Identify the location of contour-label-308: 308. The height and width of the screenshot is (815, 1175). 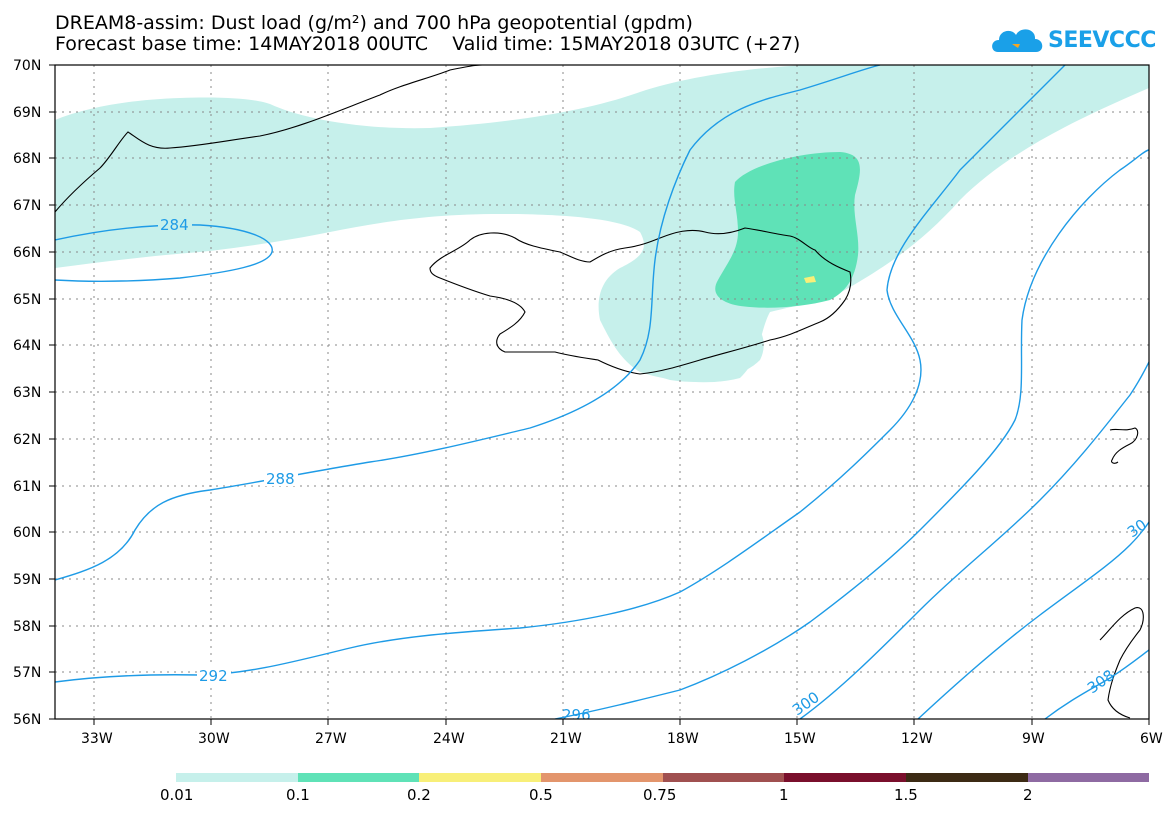
(1101, 681).